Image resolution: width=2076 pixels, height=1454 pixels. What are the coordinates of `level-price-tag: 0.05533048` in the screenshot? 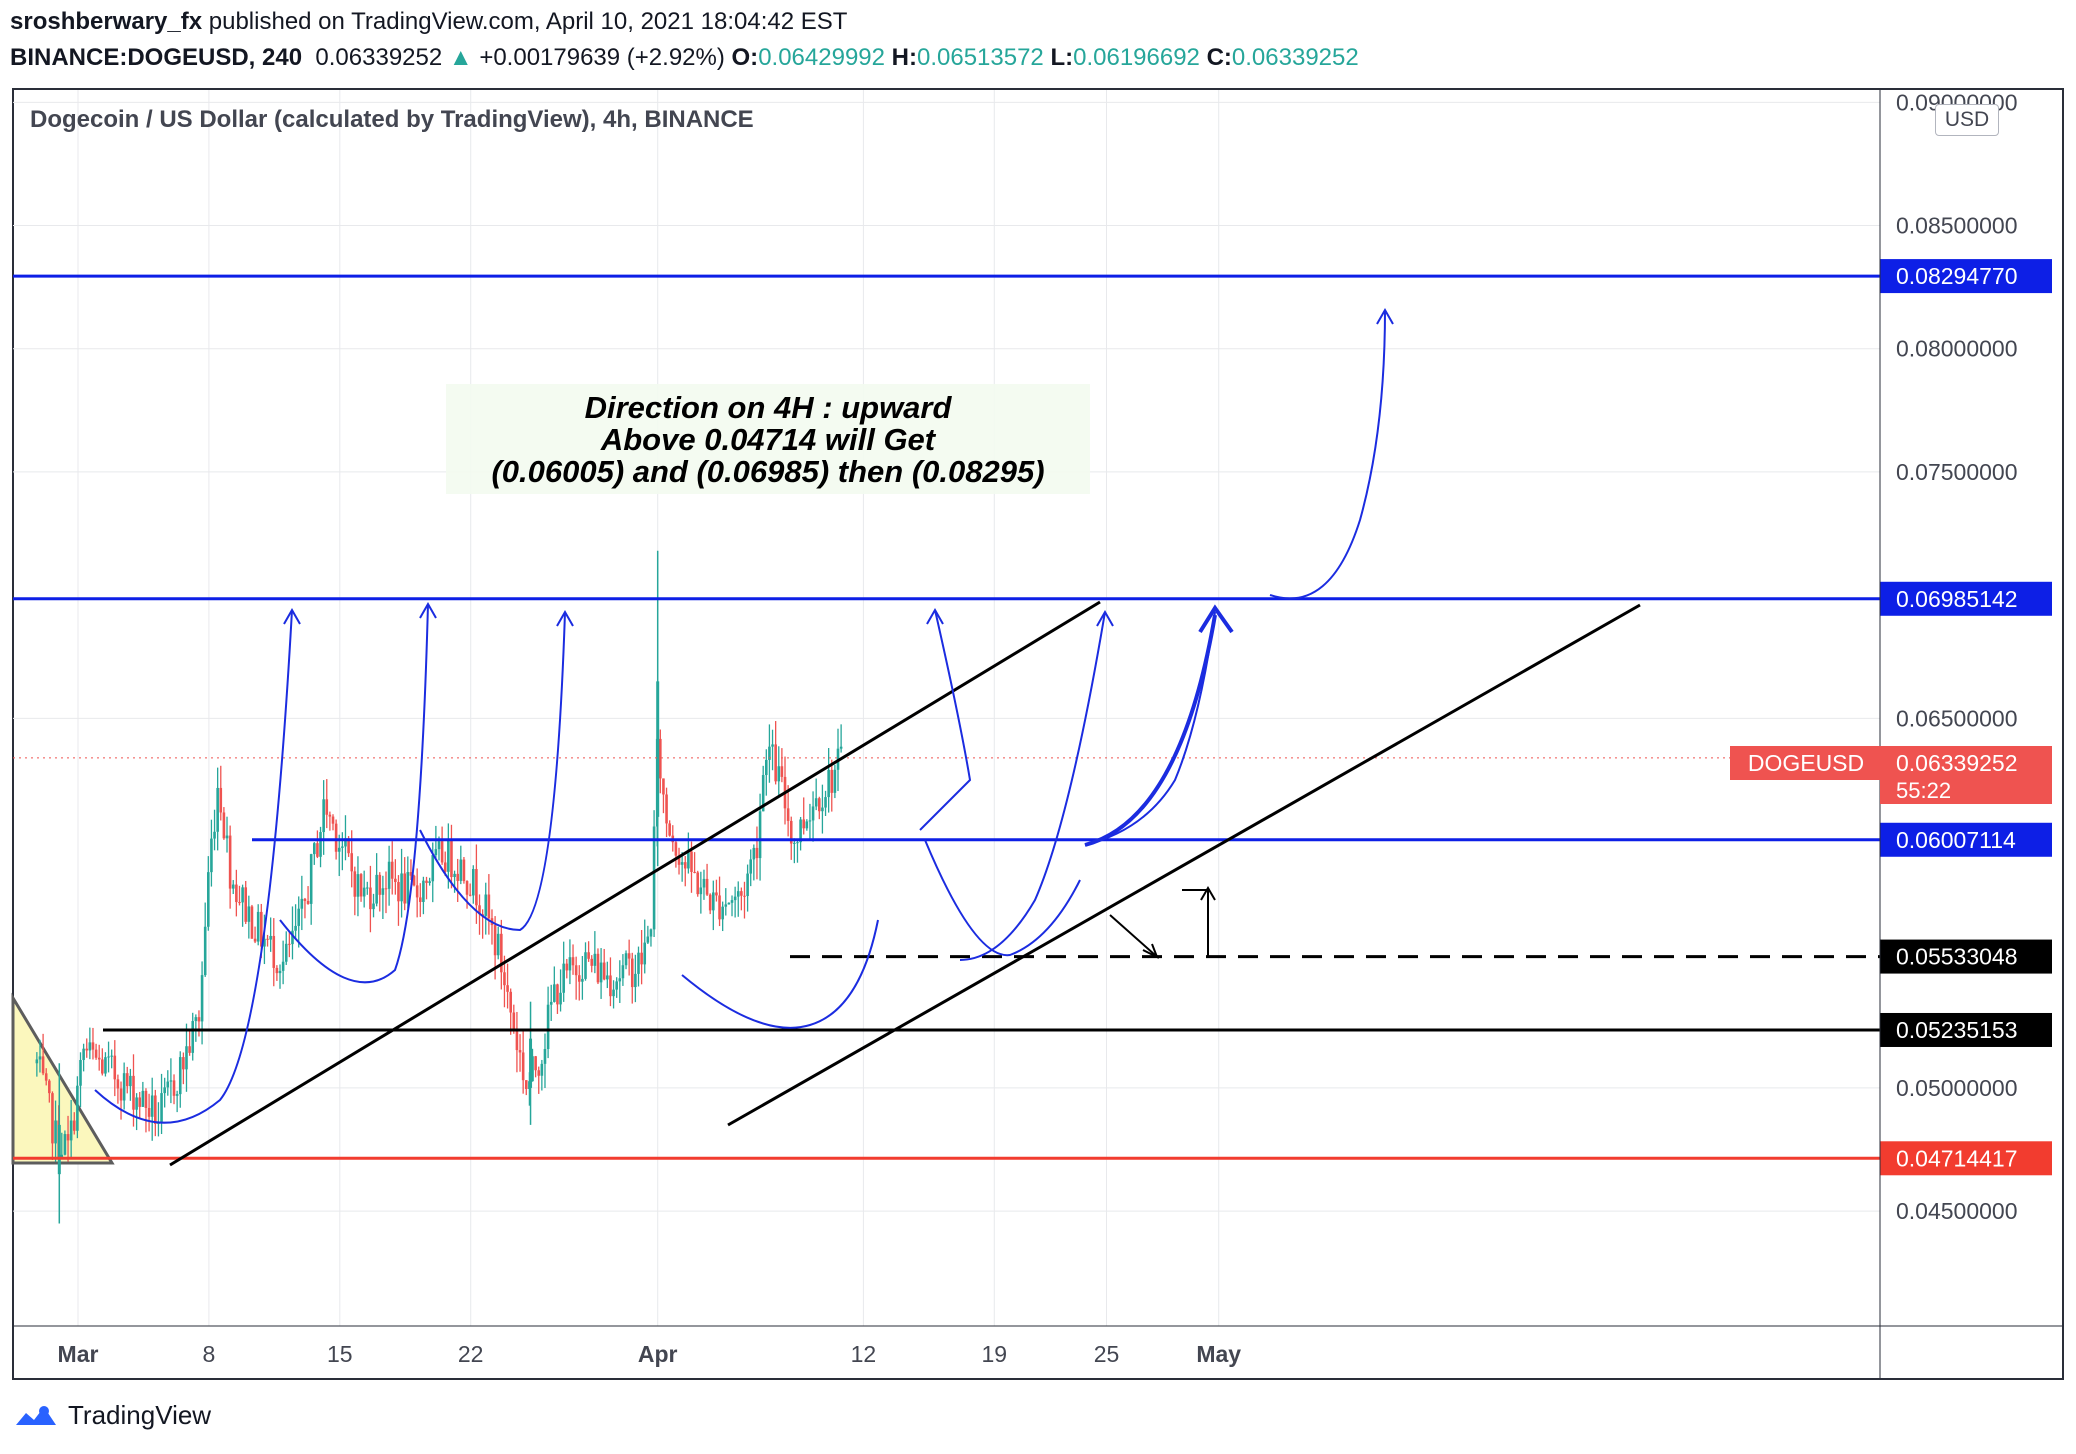 It's located at (1957, 957).